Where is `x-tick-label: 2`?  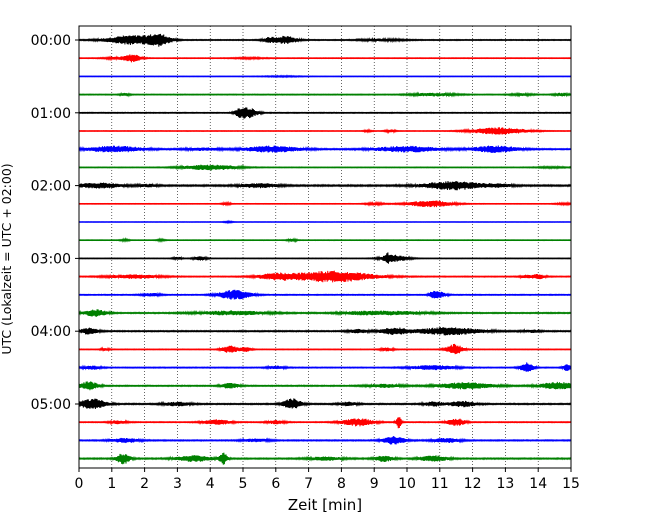
x-tick-label: 2 is located at coordinates (144, 484).